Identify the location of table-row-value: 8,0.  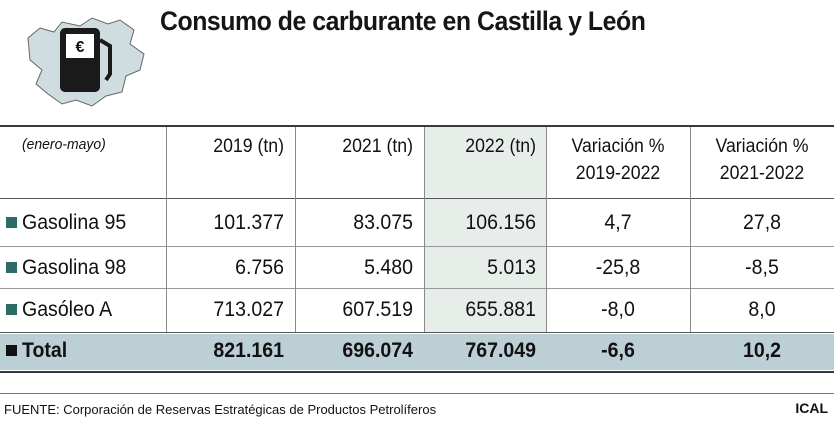
(762, 309).